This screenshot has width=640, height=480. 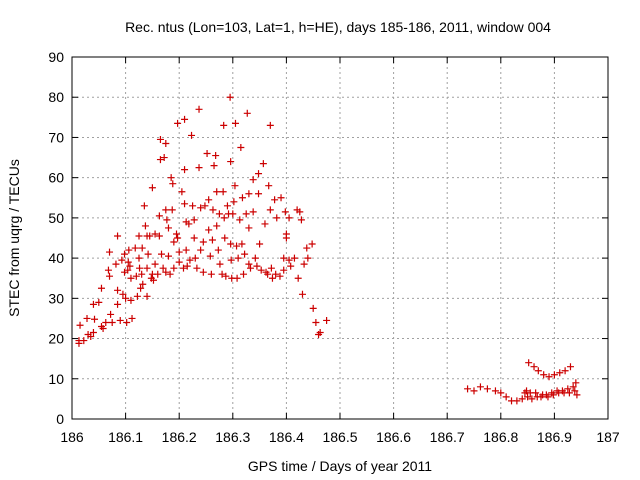 What do you see at coordinates (56, 298) in the screenshot?
I see `y-tick-label: 30` at bounding box center [56, 298].